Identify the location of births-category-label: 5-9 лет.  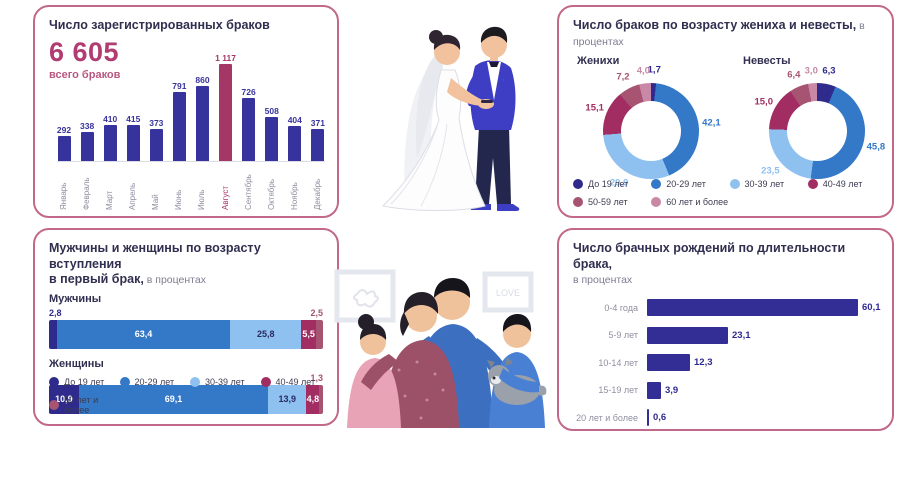
(623, 335).